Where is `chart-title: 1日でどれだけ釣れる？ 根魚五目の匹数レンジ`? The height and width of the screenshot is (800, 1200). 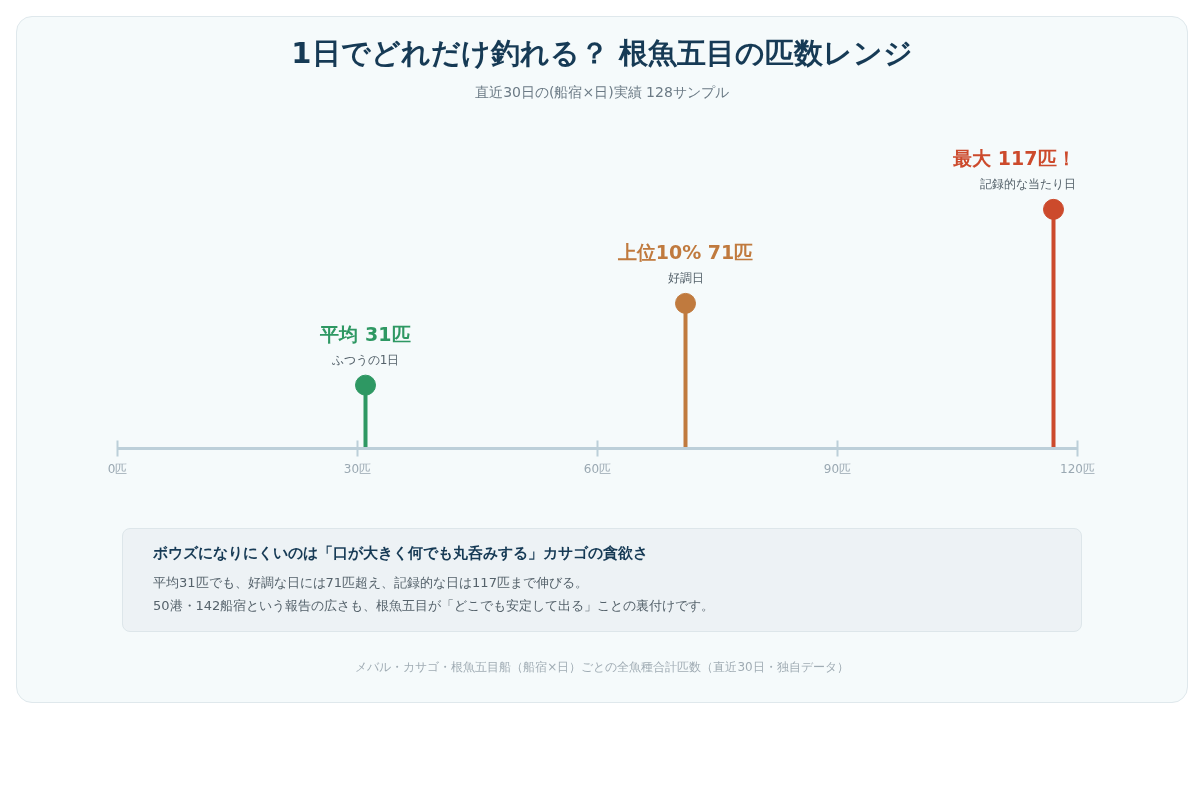 chart-title: 1日でどれだけ釣れる？ 根魚五目の匹数レンジ is located at coordinates (602, 53).